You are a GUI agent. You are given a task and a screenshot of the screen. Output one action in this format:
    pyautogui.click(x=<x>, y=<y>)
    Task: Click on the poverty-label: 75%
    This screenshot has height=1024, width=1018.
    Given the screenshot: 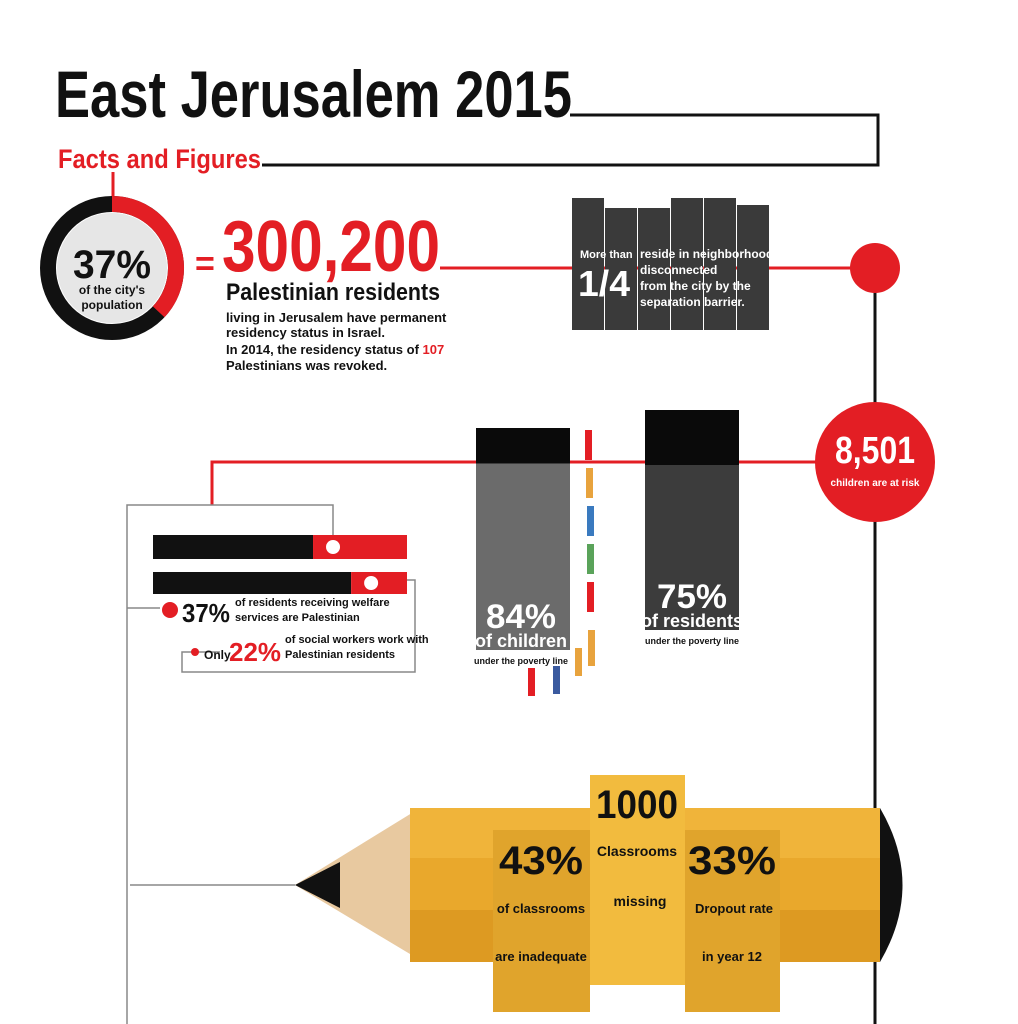 What is the action you would take?
    pyautogui.click(x=692, y=597)
    